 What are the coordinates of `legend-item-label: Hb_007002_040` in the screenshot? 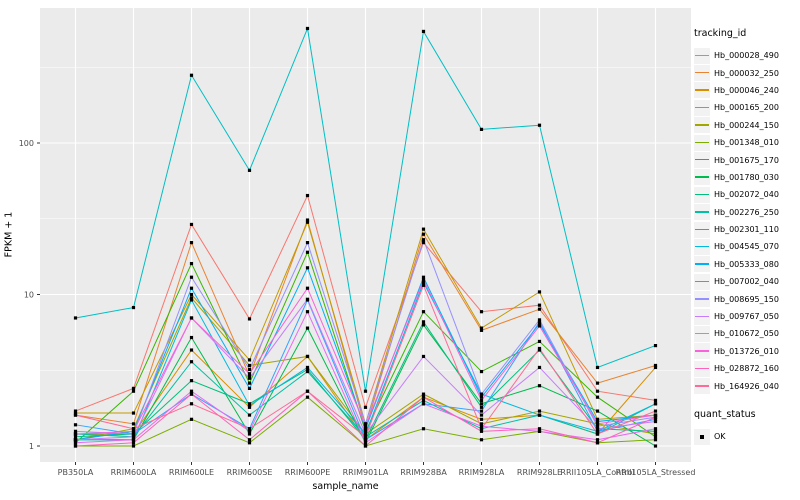 It's located at (746, 282).